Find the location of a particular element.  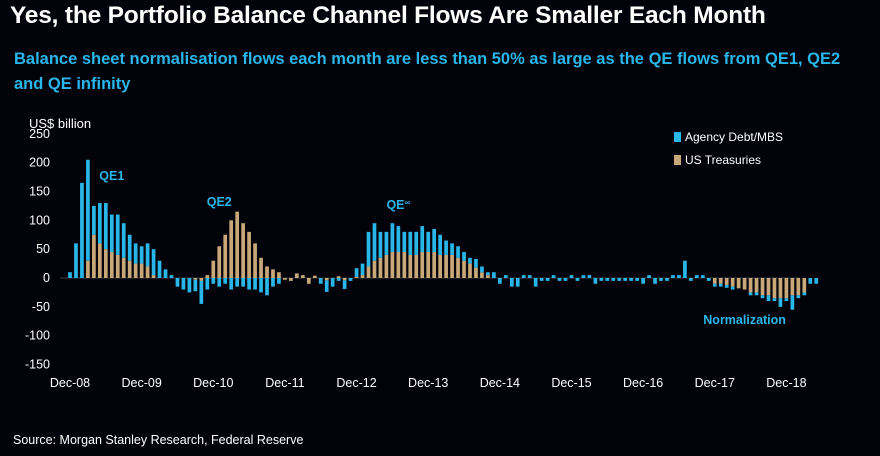

y-tick-label: -150 is located at coordinates (37, 365).